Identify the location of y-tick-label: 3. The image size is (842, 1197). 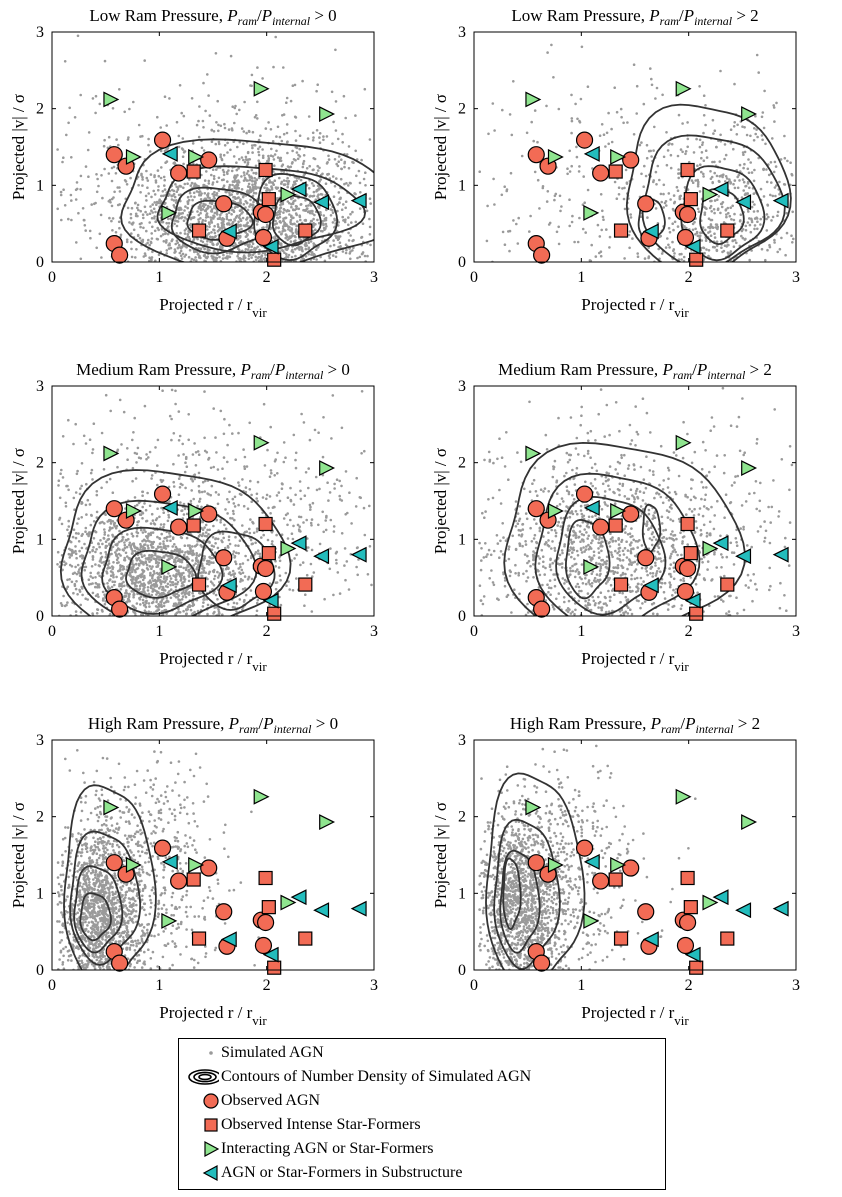
(462, 32).